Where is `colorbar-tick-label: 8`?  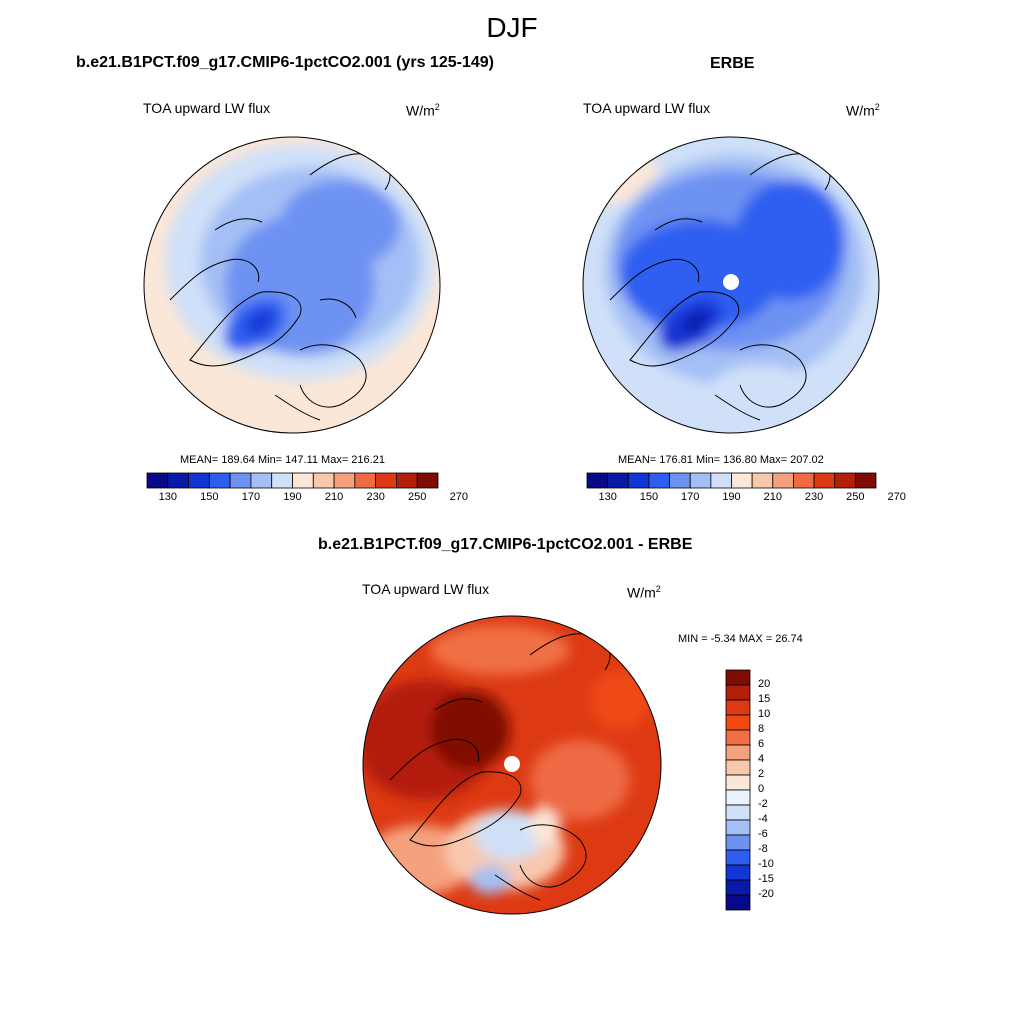
colorbar-tick-label: 8 is located at coordinates (761, 729).